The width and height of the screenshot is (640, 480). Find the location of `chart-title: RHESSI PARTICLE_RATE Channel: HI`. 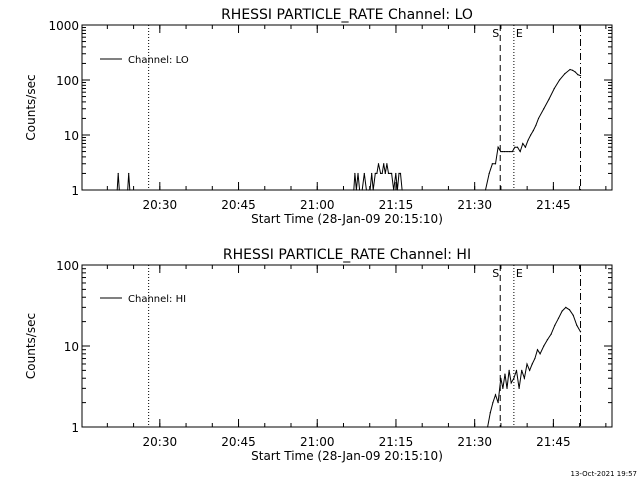

chart-title: RHESSI PARTICLE_RATE Channel: HI is located at coordinates (347, 255).